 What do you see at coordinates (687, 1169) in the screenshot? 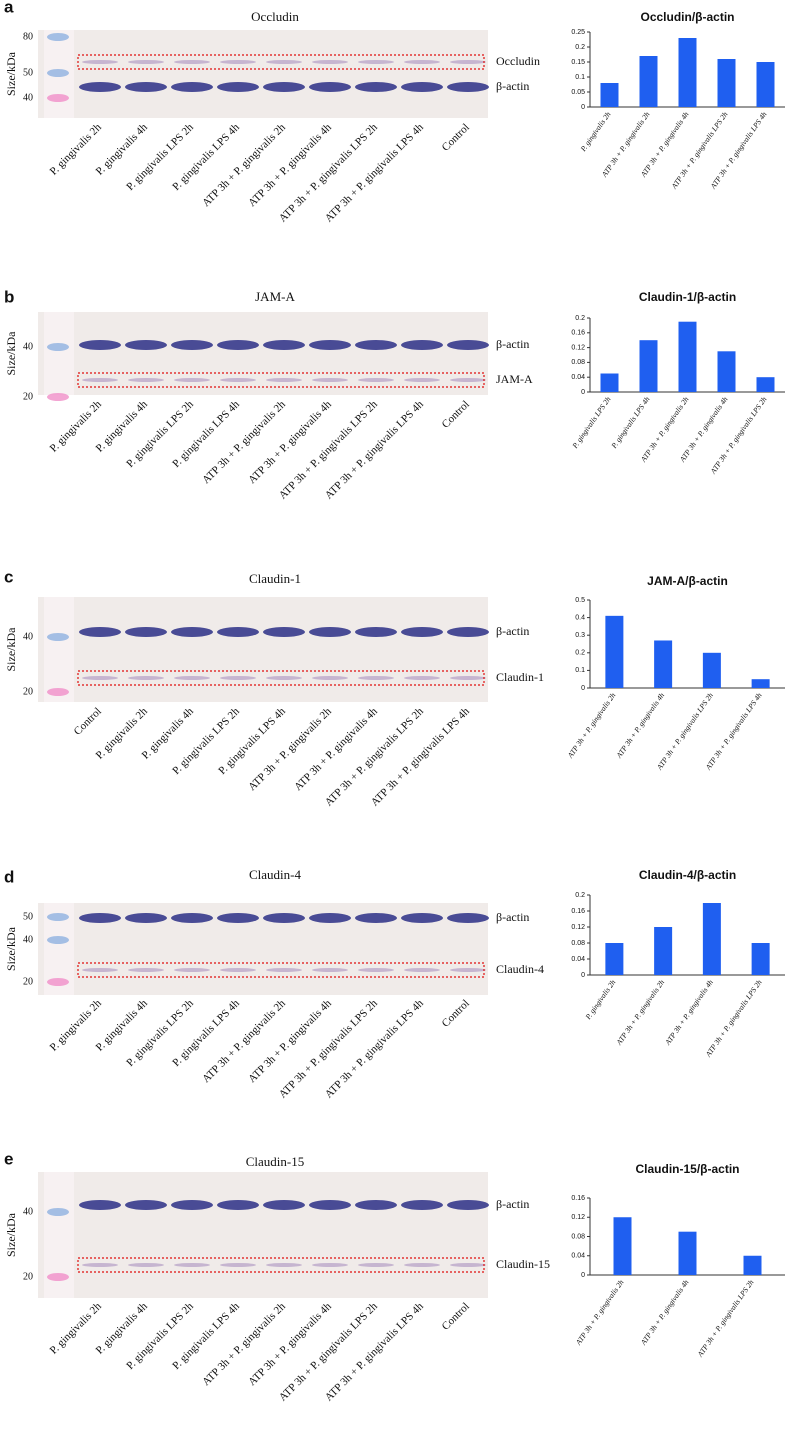
I see `chart-title: Claudin-15/β-actin` at bounding box center [687, 1169].